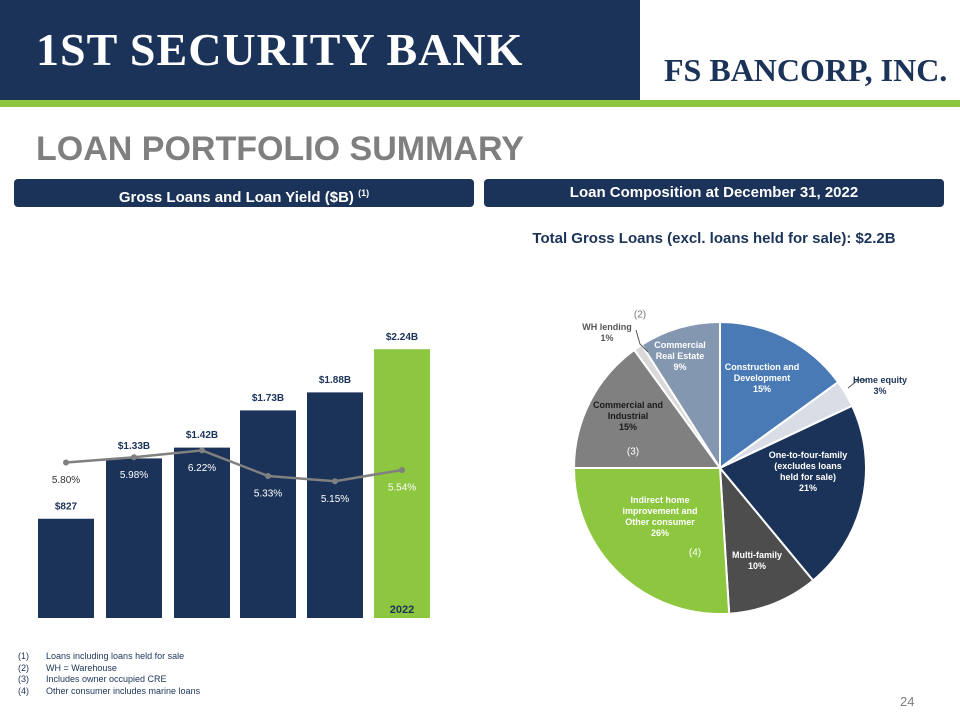 The width and height of the screenshot is (960, 720). Describe the element at coordinates (607, 338) in the screenshot. I see `slice-value: 1%` at that location.